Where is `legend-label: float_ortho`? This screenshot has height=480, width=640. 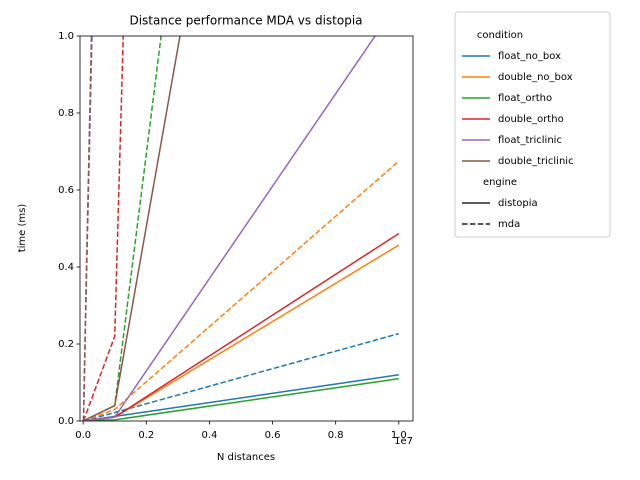
legend-label: float_ortho is located at coordinates (525, 98).